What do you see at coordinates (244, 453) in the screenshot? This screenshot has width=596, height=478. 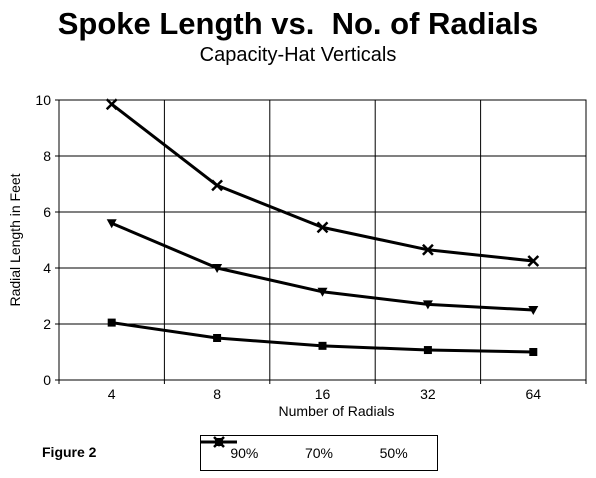 I see `legend-label: 90%` at bounding box center [244, 453].